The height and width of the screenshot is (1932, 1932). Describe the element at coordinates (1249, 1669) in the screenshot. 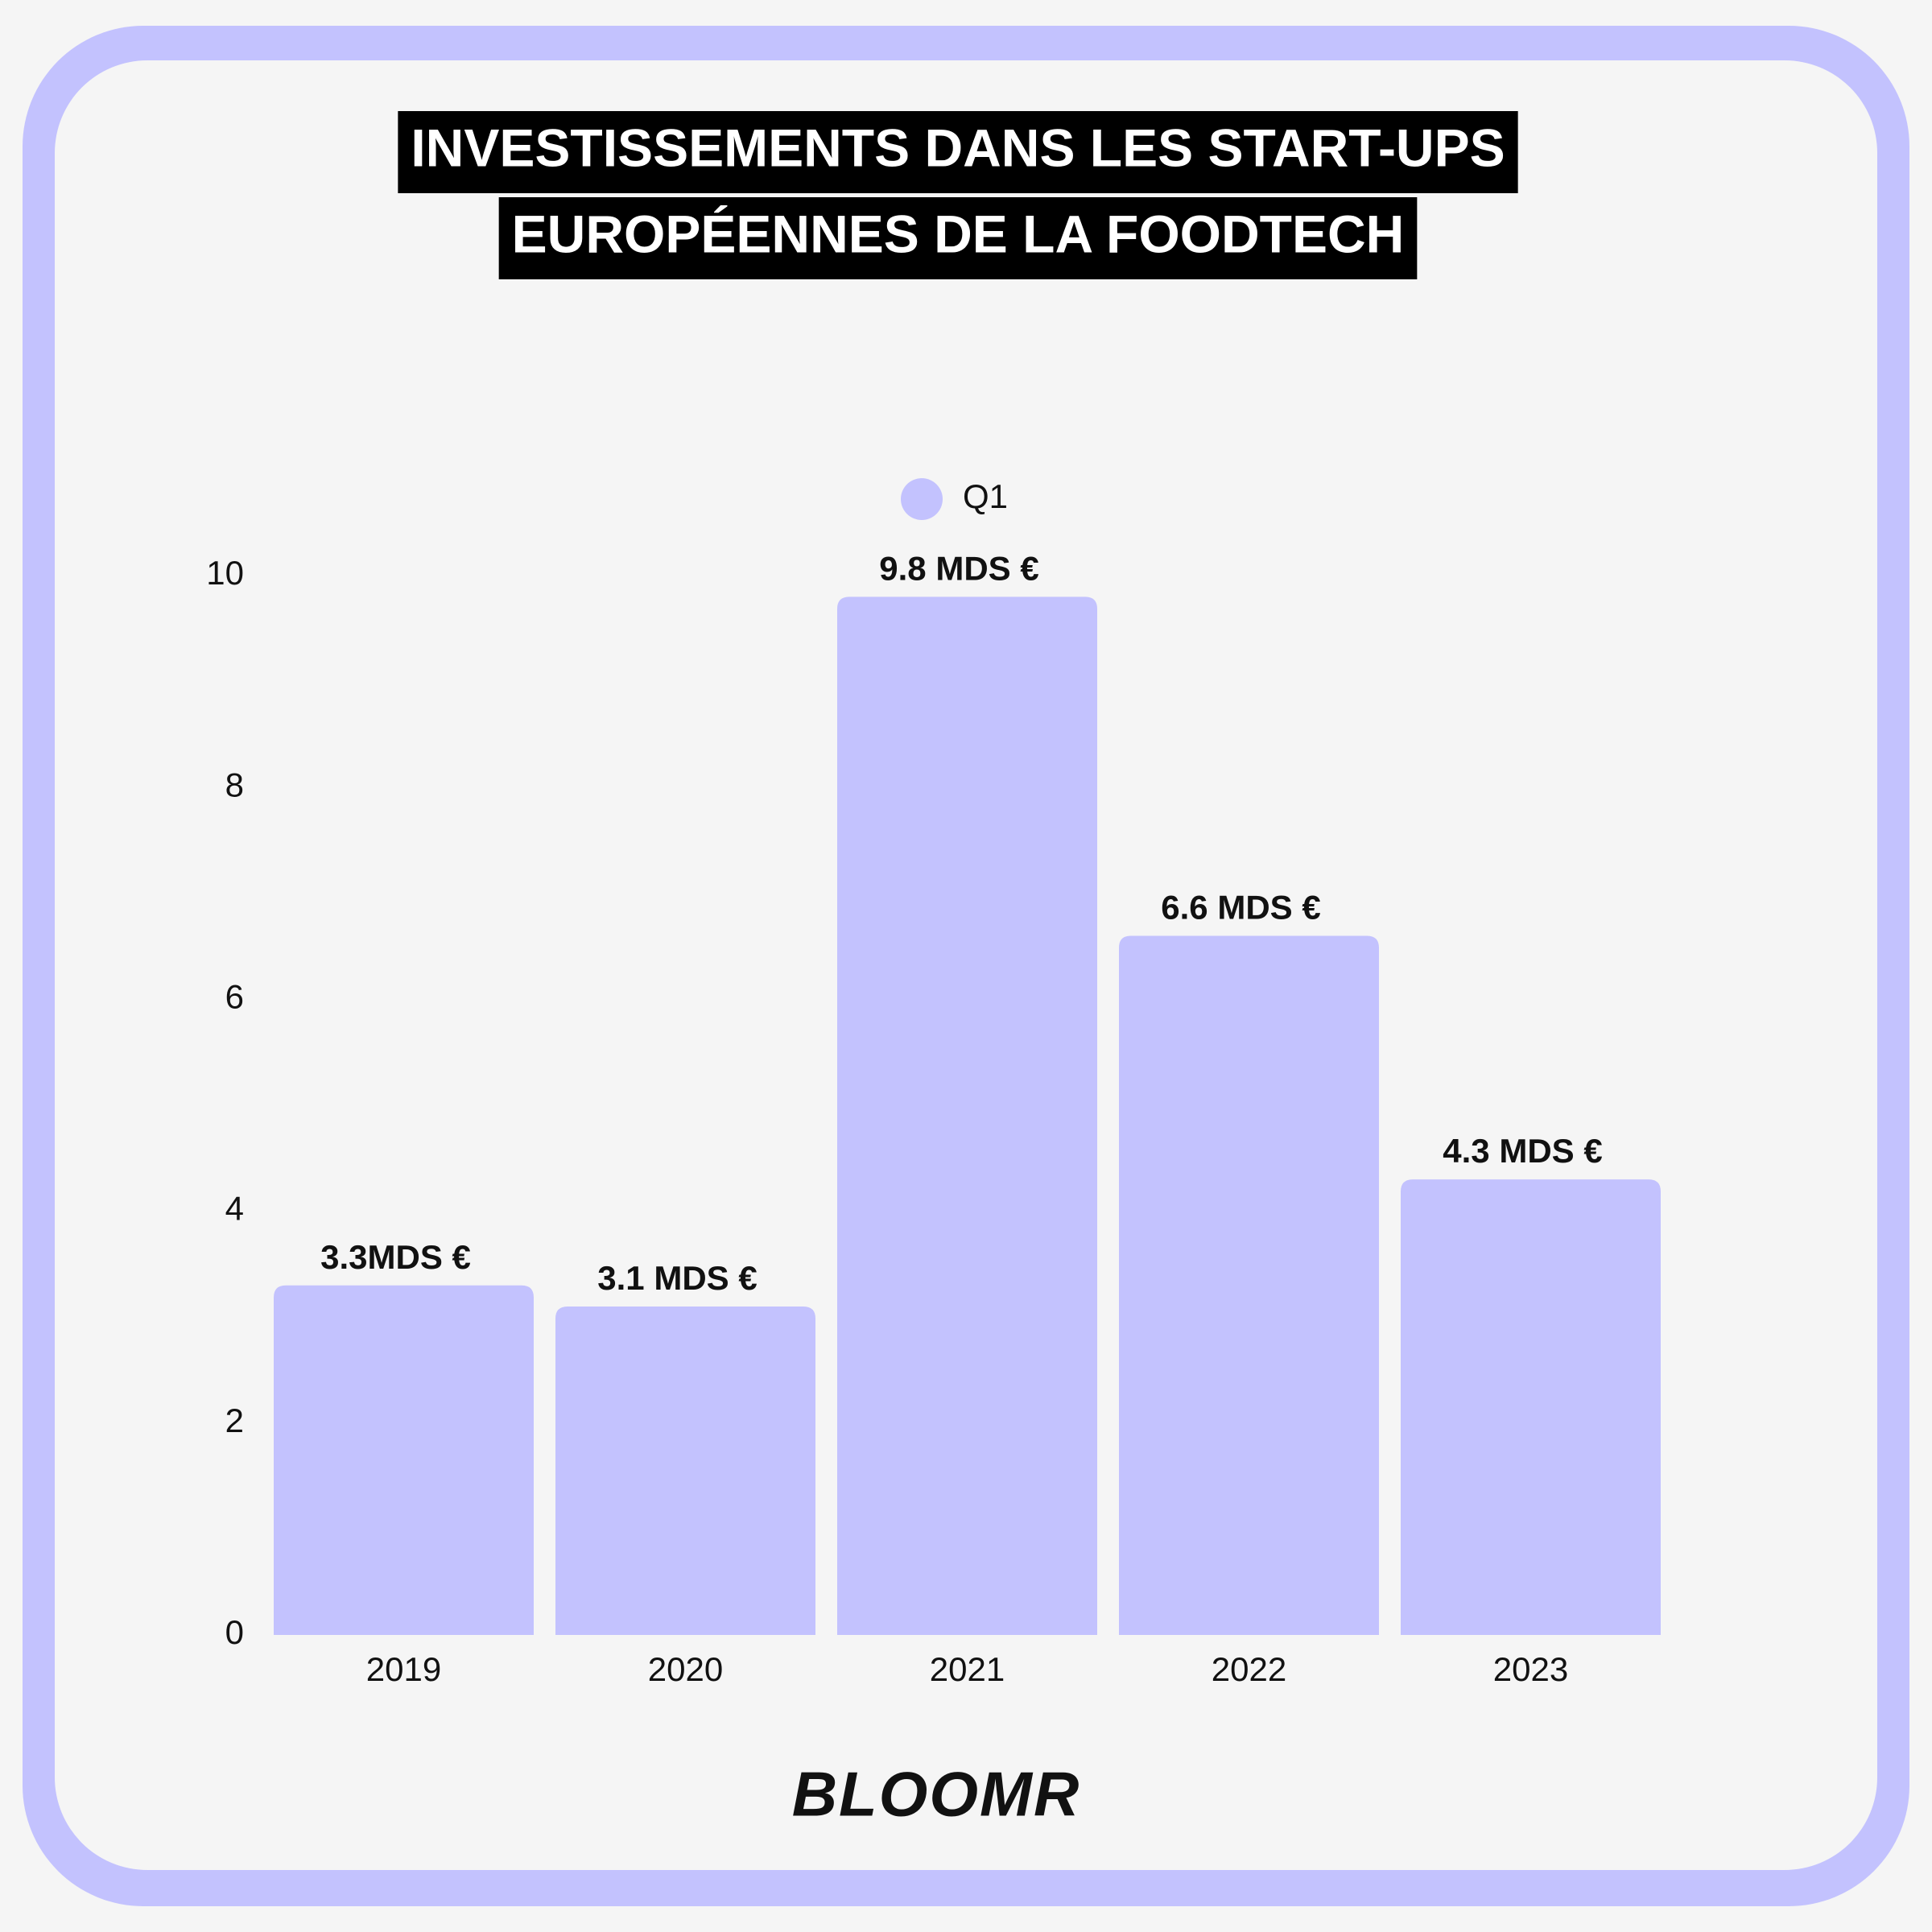

I see `x-tick-label: 2022` at that location.